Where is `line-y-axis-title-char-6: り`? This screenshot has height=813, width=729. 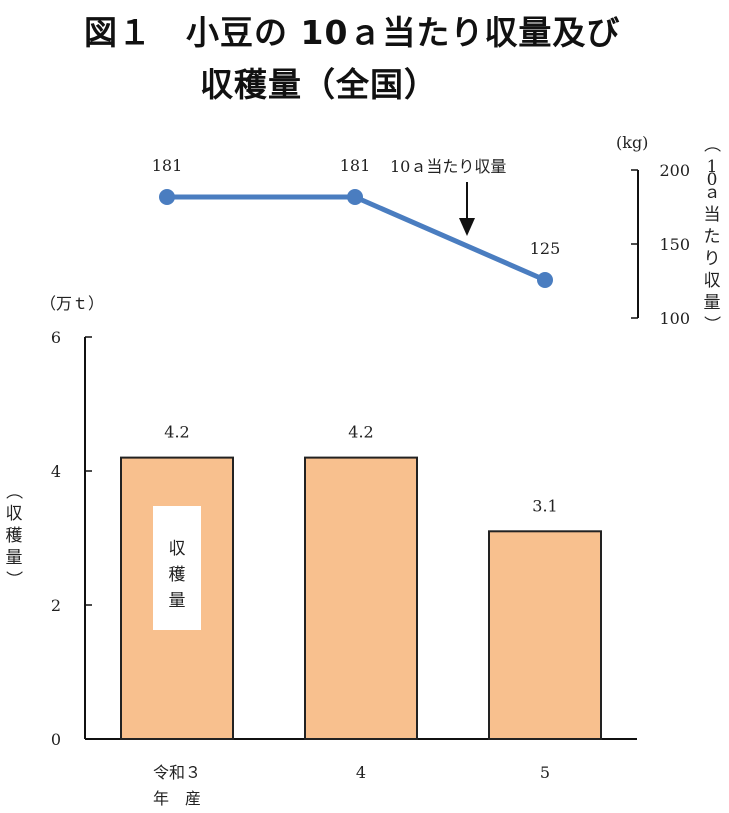
line-y-axis-title-char-6: り is located at coordinates (712, 259).